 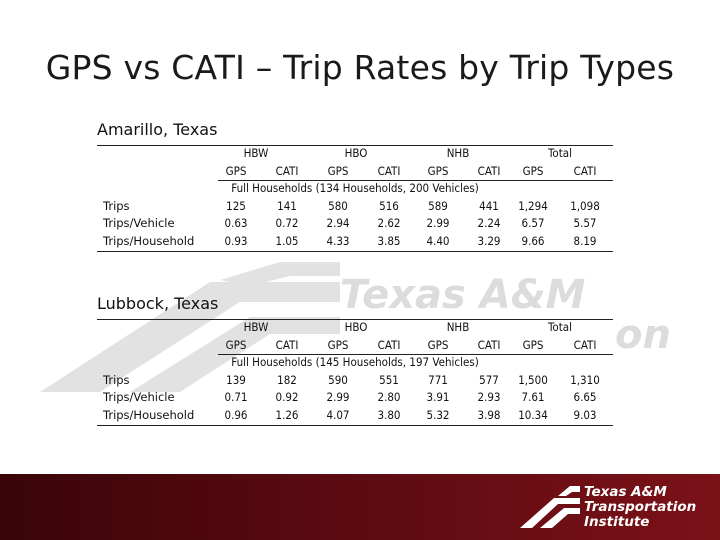 What do you see at coordinates (585, 206) in the screenshot?
I see `cell: 1,098` at bounding box center [585, 206].